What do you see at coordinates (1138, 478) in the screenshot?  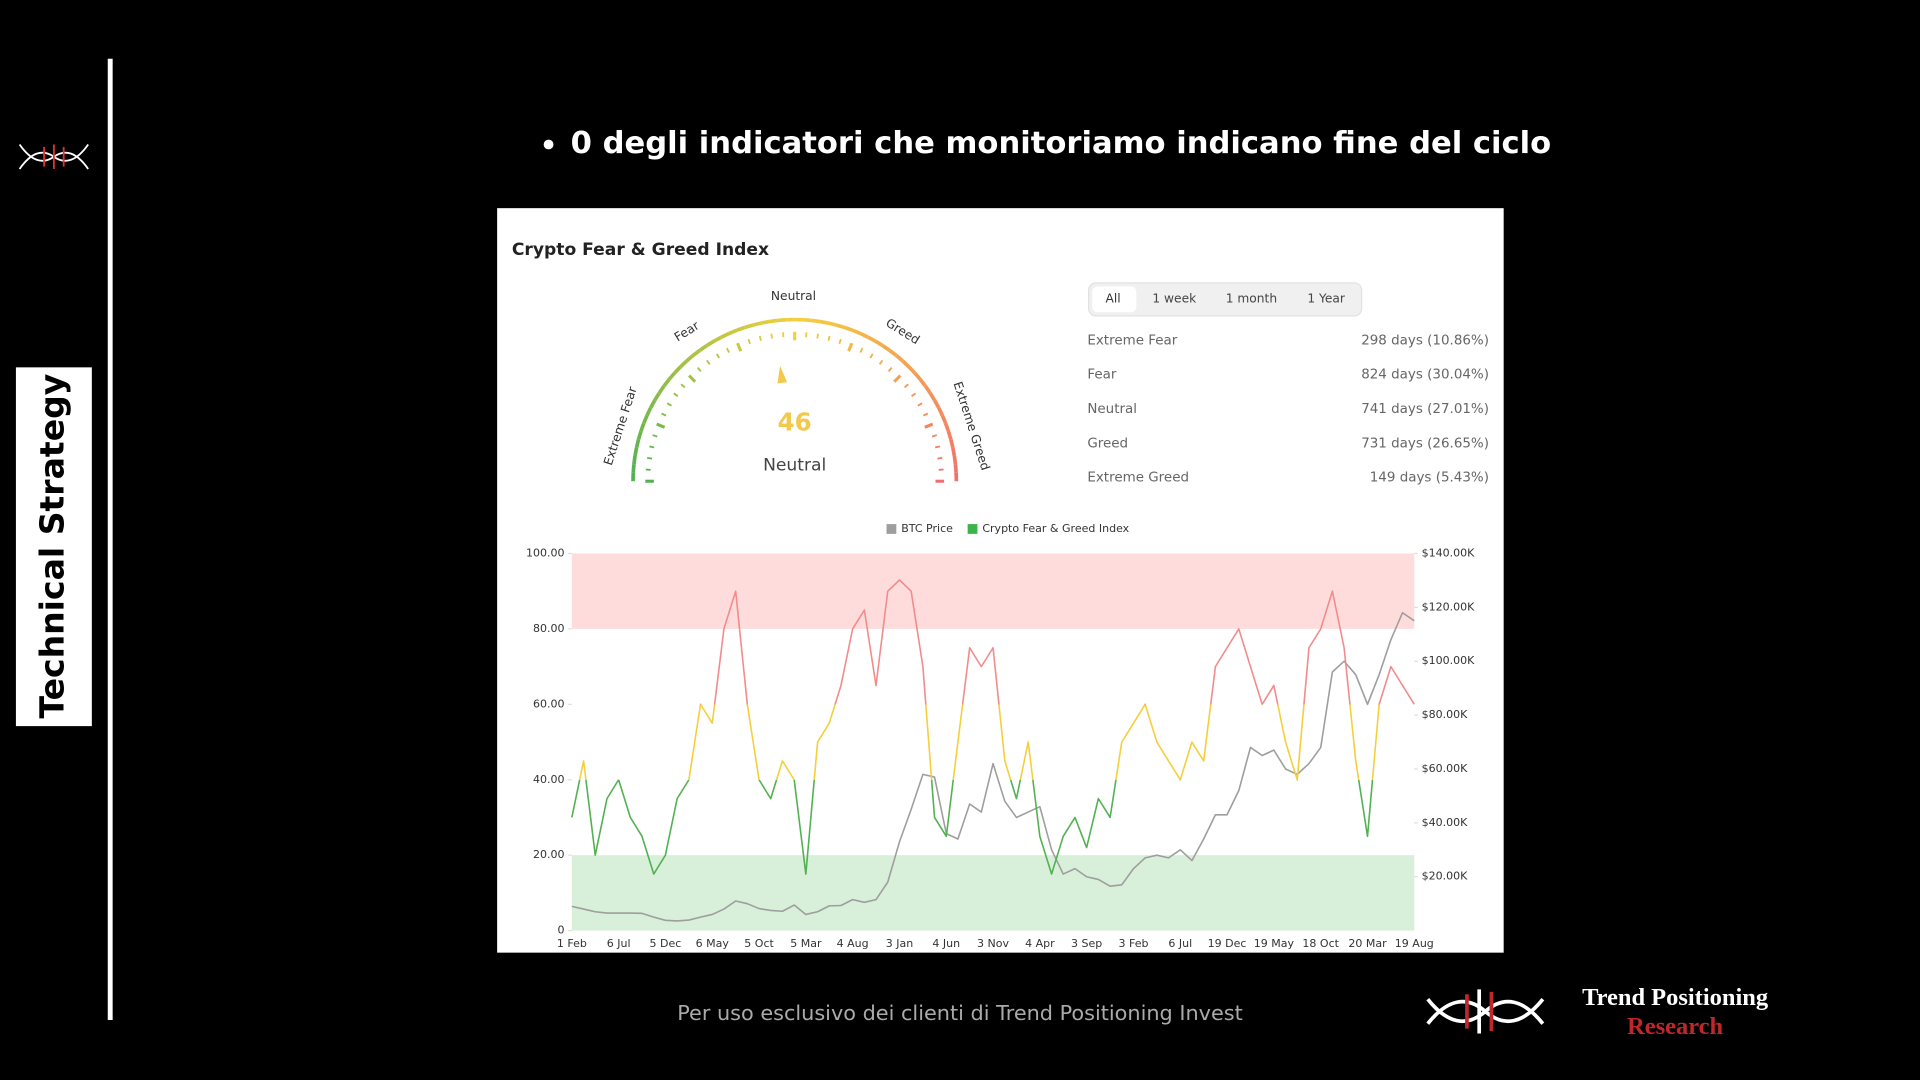 I see `stat-label: Extreme Greed` at bounding box center [1138, 478].